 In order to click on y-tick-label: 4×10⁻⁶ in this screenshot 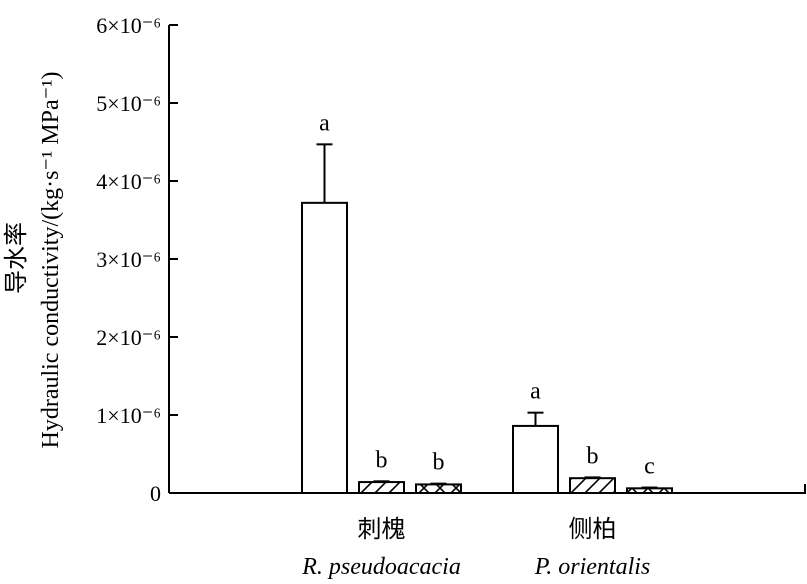, I will do `click(128, 181)`.